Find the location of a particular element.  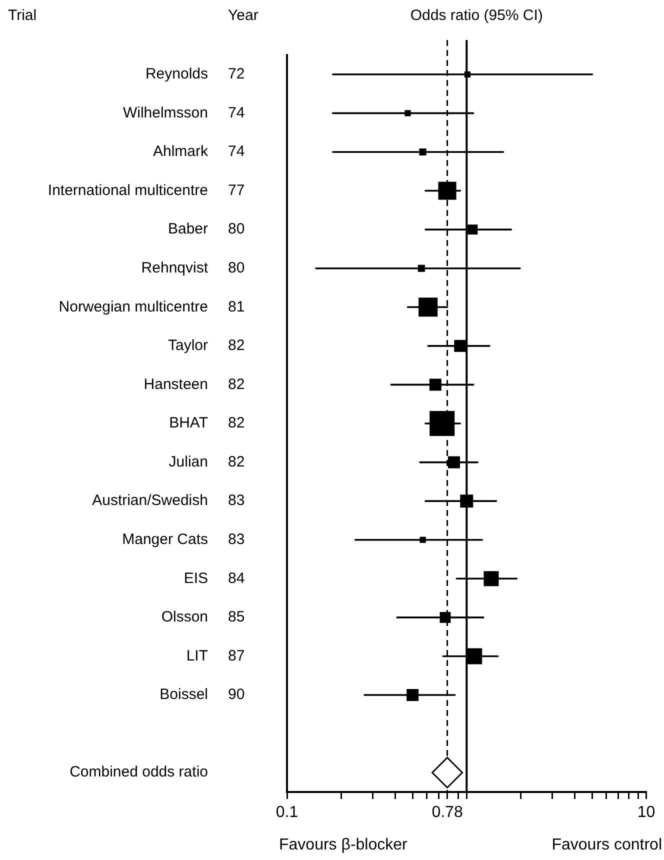

y-tick-label: Taylor is located at coordinates (188, 345).